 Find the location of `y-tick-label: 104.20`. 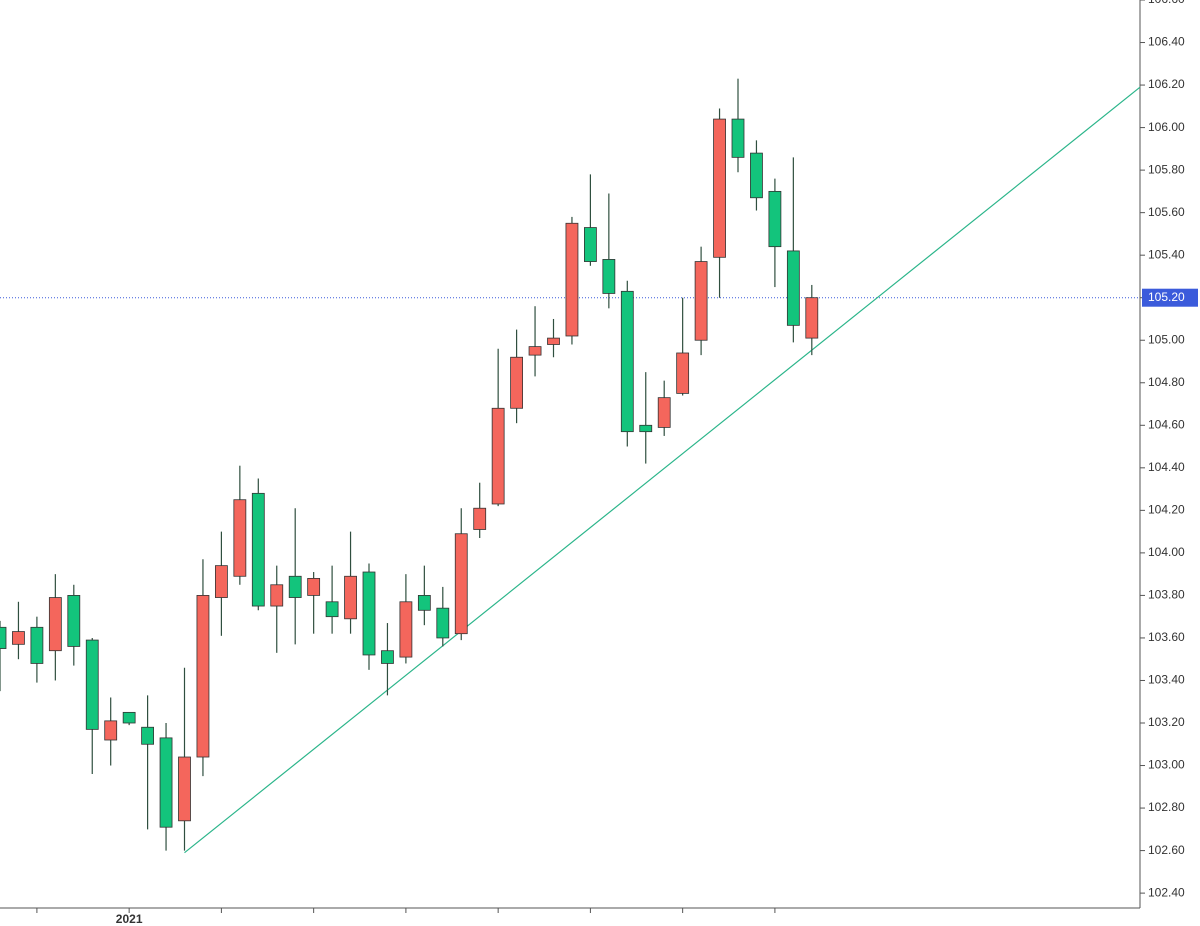

y-tick-label: 104.20 is located at coordinates (1166, 510).